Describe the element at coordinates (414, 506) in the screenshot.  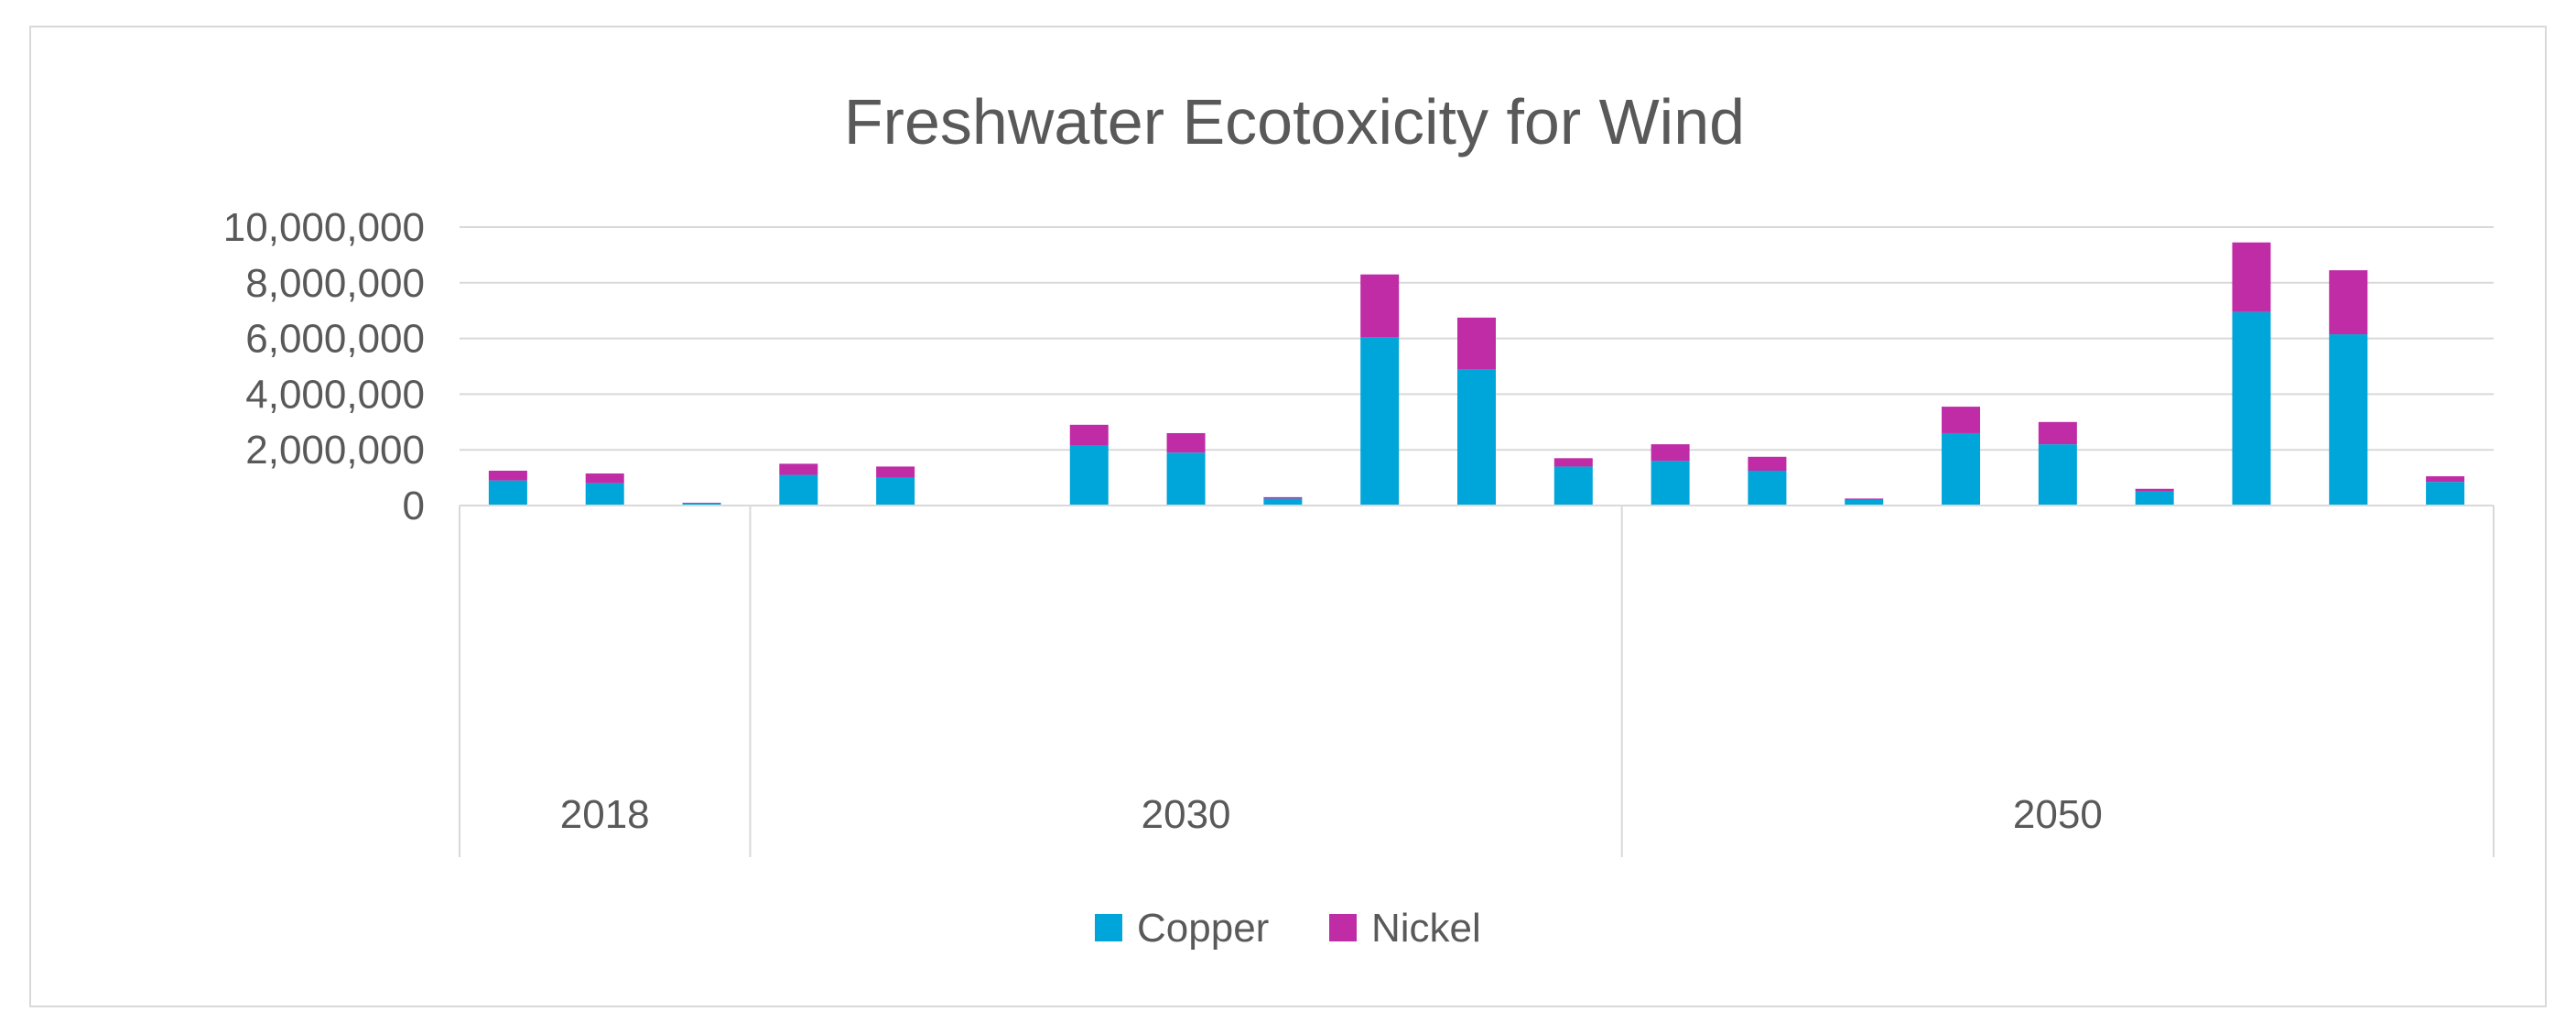
I see `y-tick-label: 0` at that location.